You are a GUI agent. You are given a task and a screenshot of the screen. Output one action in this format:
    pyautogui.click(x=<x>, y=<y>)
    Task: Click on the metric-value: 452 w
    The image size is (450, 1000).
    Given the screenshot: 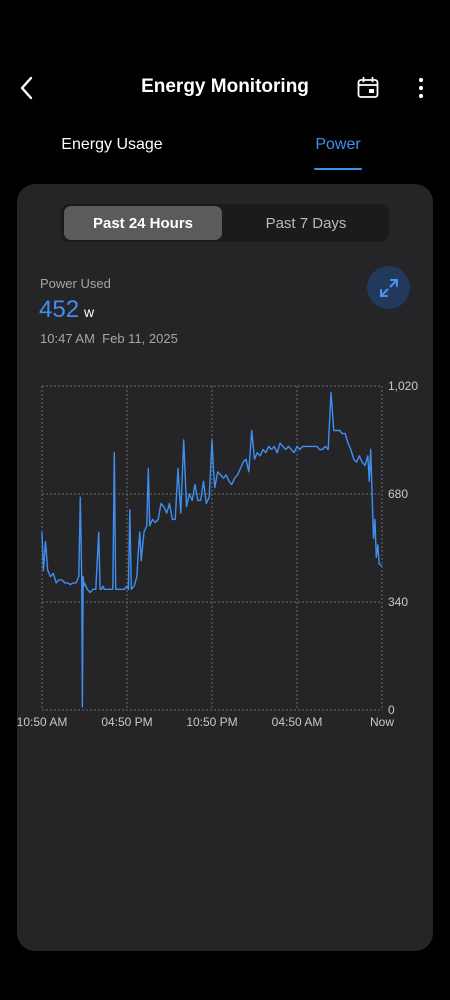 What is the action you would take?
    pyautogui.click(x=66, y=310)
    